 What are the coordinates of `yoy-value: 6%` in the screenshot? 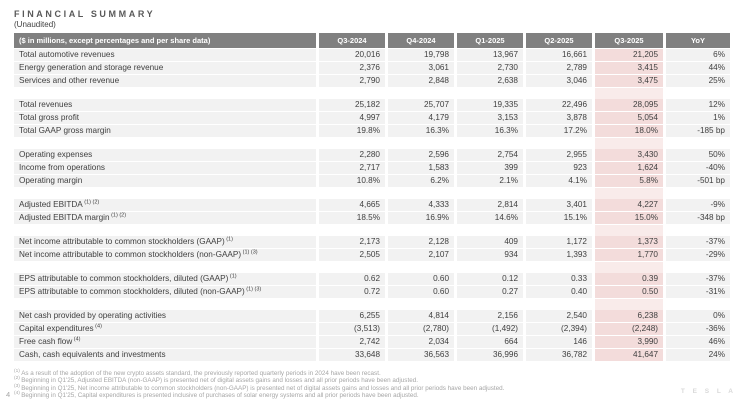 It's located at (698, 55).